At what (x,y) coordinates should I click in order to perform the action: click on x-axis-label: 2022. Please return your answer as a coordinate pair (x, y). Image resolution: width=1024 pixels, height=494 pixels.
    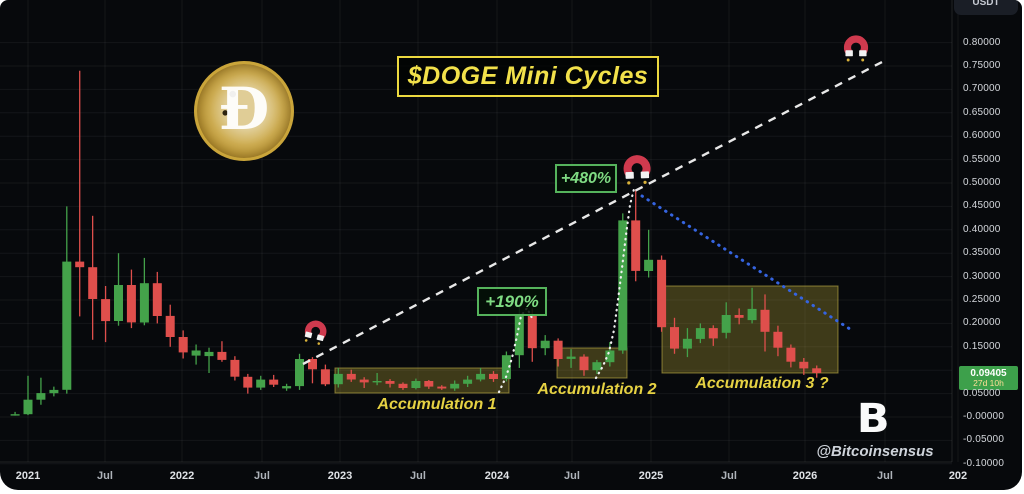
    Looking at the image, I should click on (182, 476).